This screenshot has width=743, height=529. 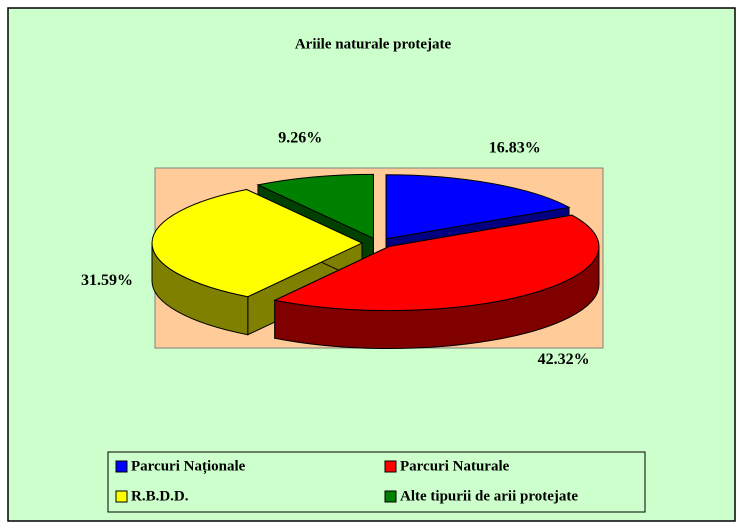 I want to click on chart-title: Ariile naturale protejate, so click(x=373, y=44).